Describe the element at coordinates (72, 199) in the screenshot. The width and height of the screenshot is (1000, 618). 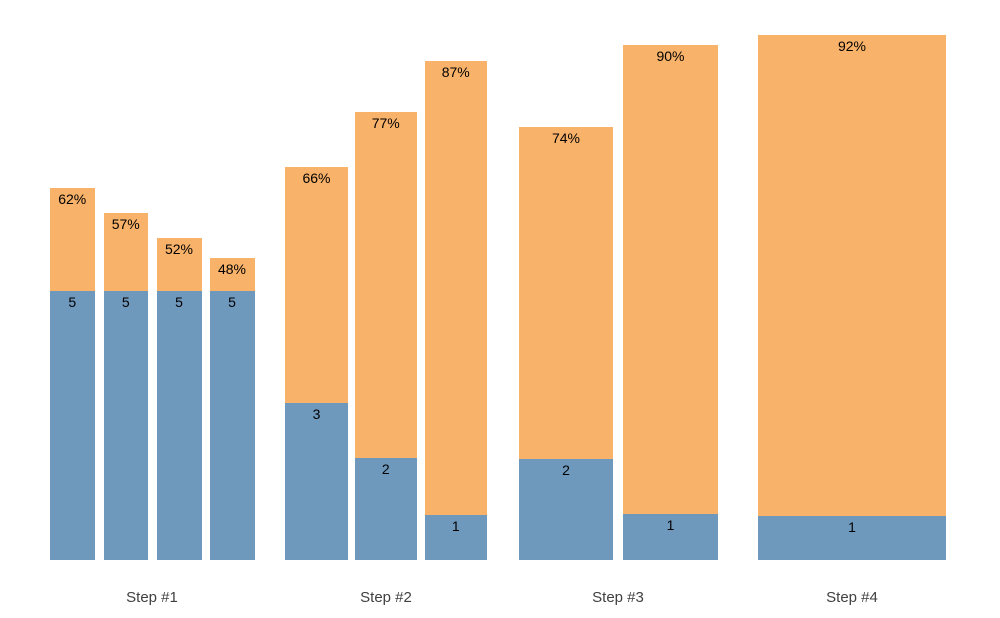
I see `bar-percent-label: 62%` at that location.